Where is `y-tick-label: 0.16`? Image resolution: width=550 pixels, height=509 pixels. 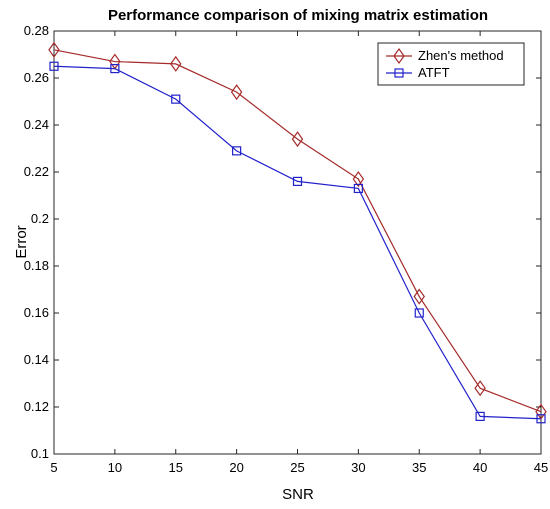 y-tick-label: 0.16 is located at coordinates (36, 312).